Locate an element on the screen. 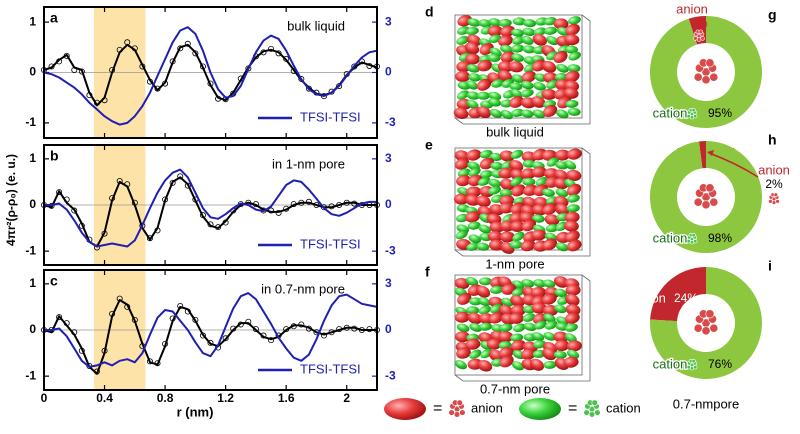 The height and width of the screenshot is (434, 800). panel-letter: g is located at coordinates (772, 15).